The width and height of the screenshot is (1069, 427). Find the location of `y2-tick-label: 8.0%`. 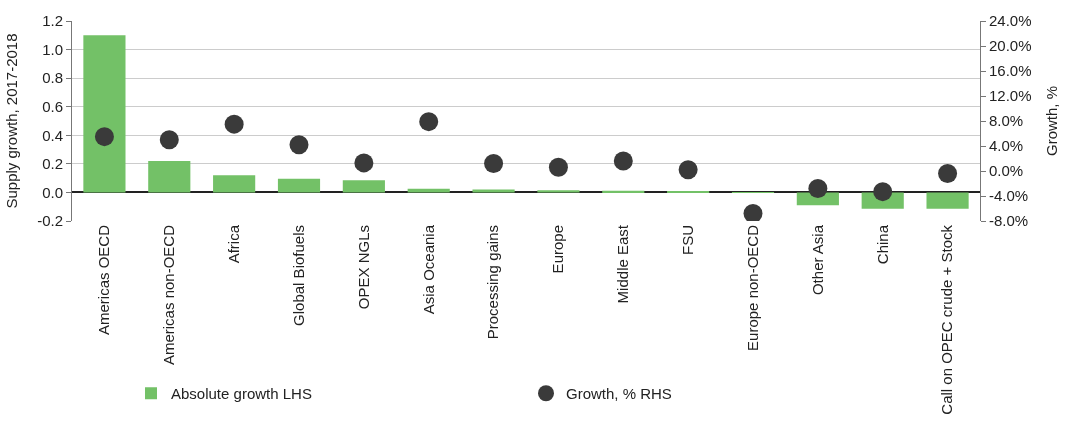

y2-tick-label: 8.0% is located at coordinates (1006, 121).